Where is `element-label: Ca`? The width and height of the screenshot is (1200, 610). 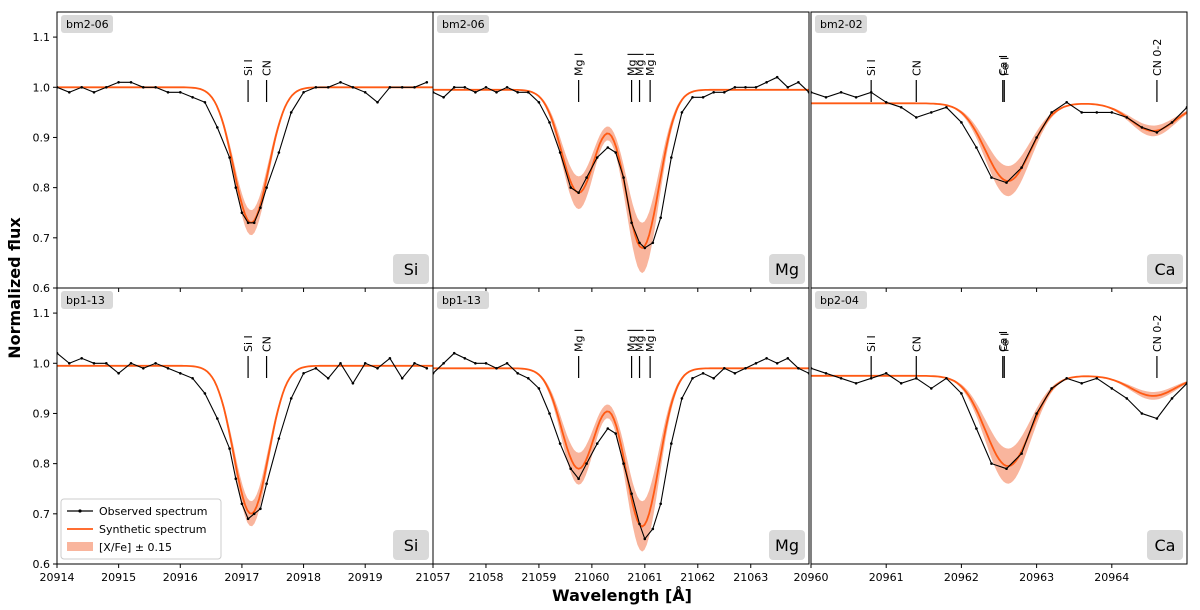
element-label: Ca is located at coordinates (1165, 545).